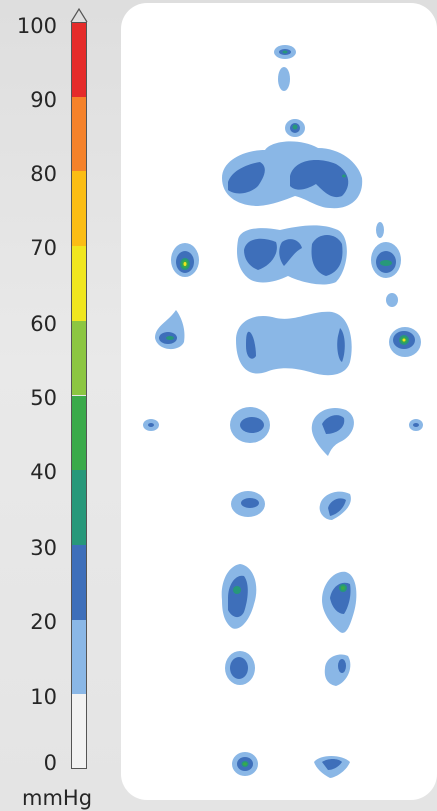  What do you see at coordinates (251, 345) in the screenshot?
I see `core-lower-back-left` at bounding box center [251, 345].